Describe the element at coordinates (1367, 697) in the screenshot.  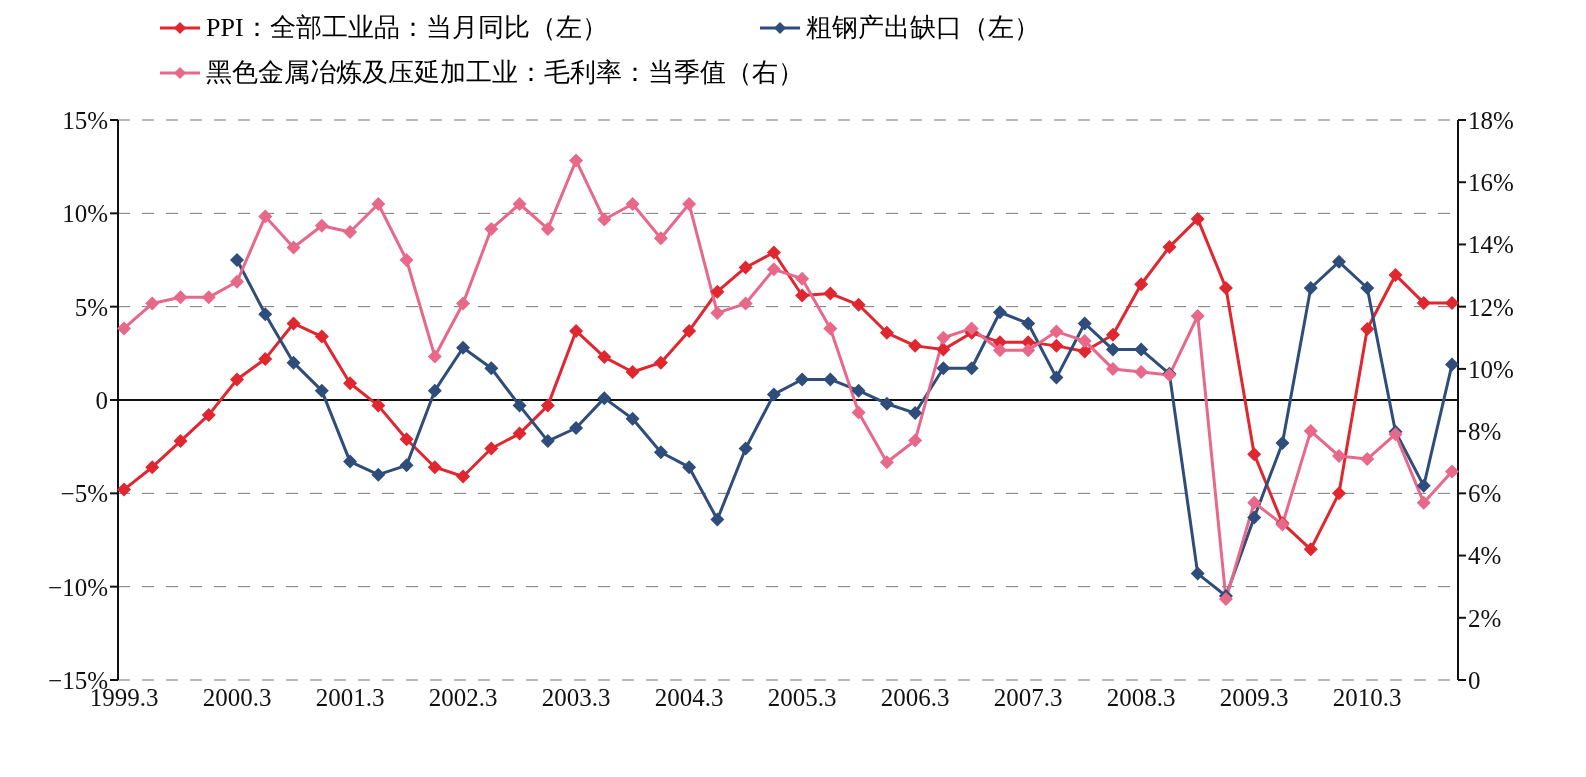
I see `x-tick-label: 2010.3` at that location.